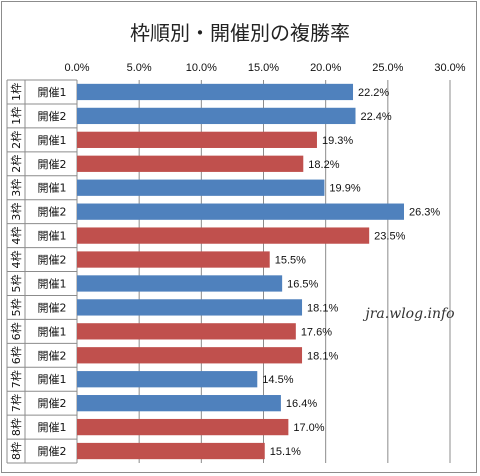 This screenshot has width=480, height=476. Describe the element at coordinates (373, 93) in the screenshot. I see `data-label: 22.2%` at that location.